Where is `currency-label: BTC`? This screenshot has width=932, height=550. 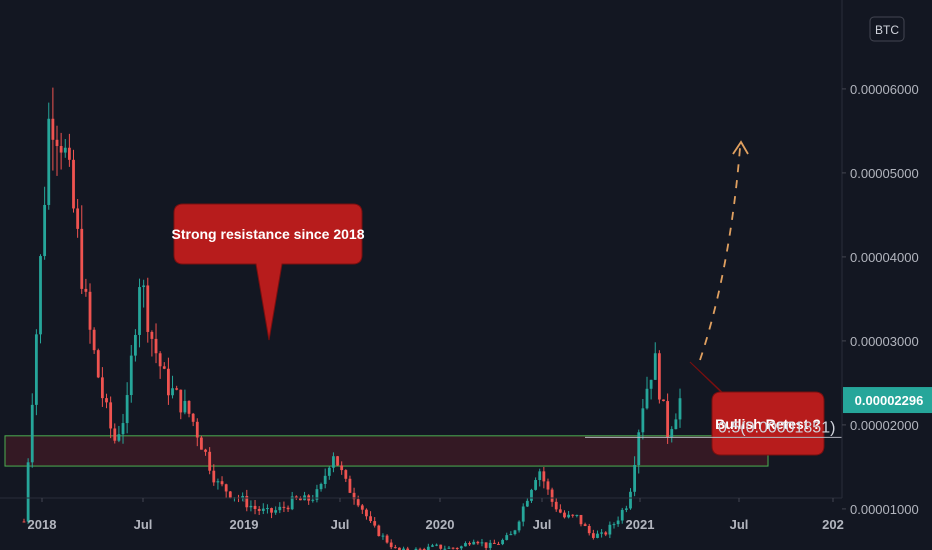
currency-label: BTC is located at coordinates (887, 30).